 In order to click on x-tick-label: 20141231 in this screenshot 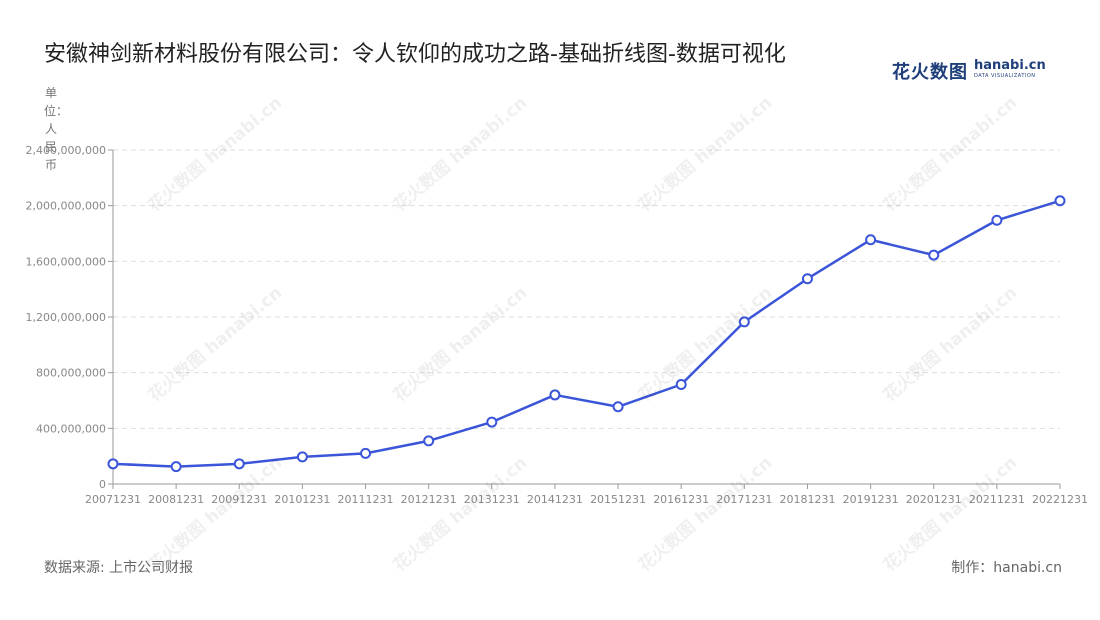, I will do `click(555, 499)`.